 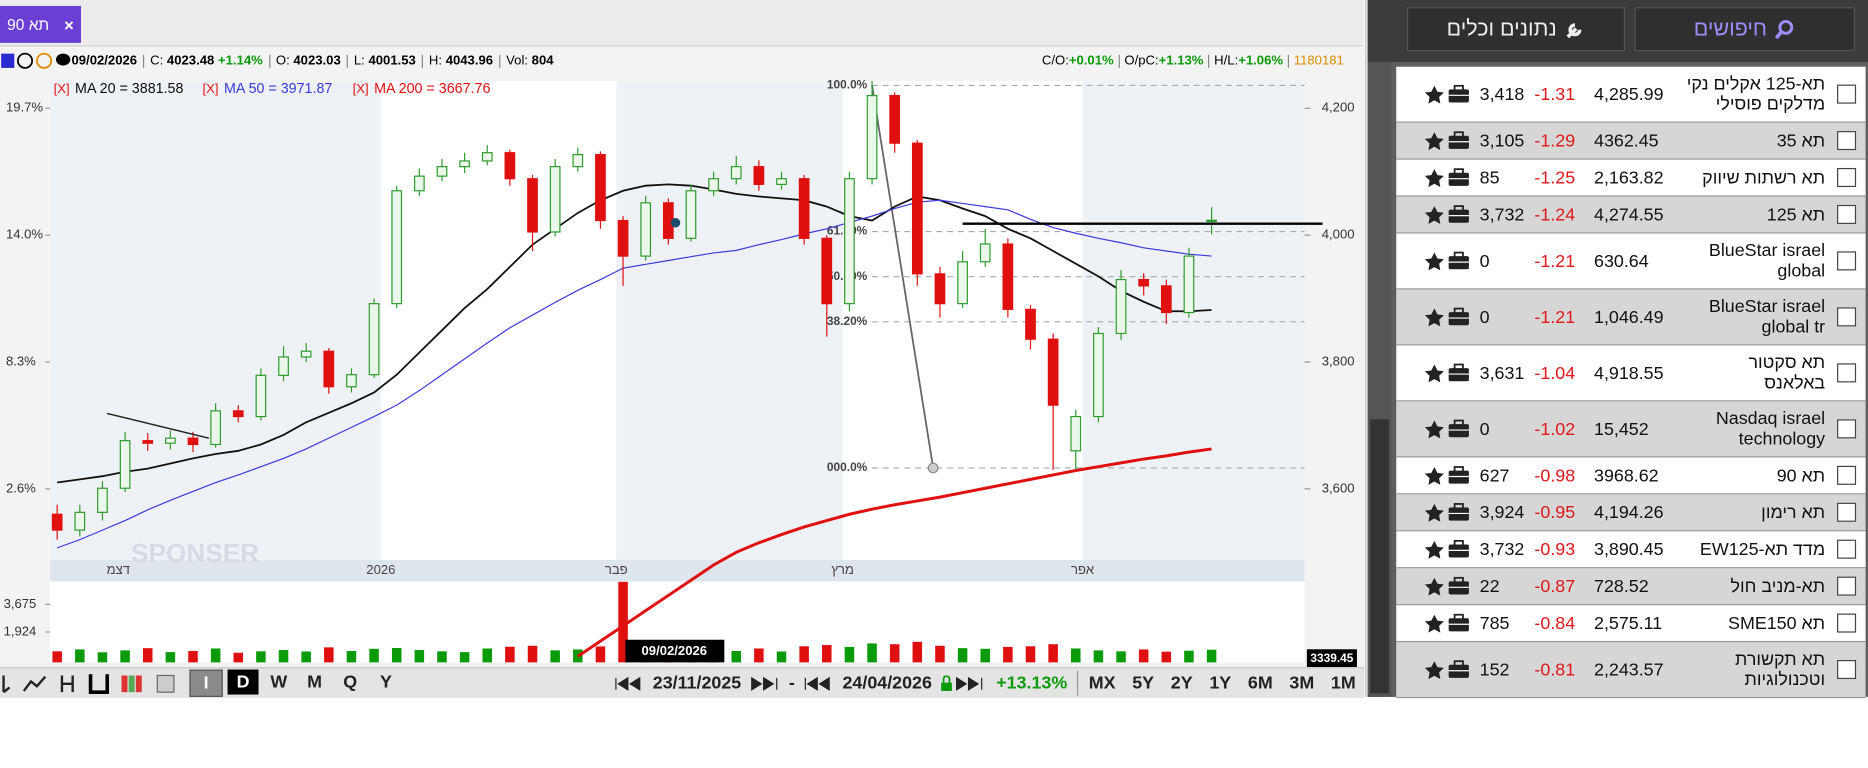 I want to click on watch-row: Nasdaq israel technology 15,452 -1.02 0, so click(x=1631, y=429).